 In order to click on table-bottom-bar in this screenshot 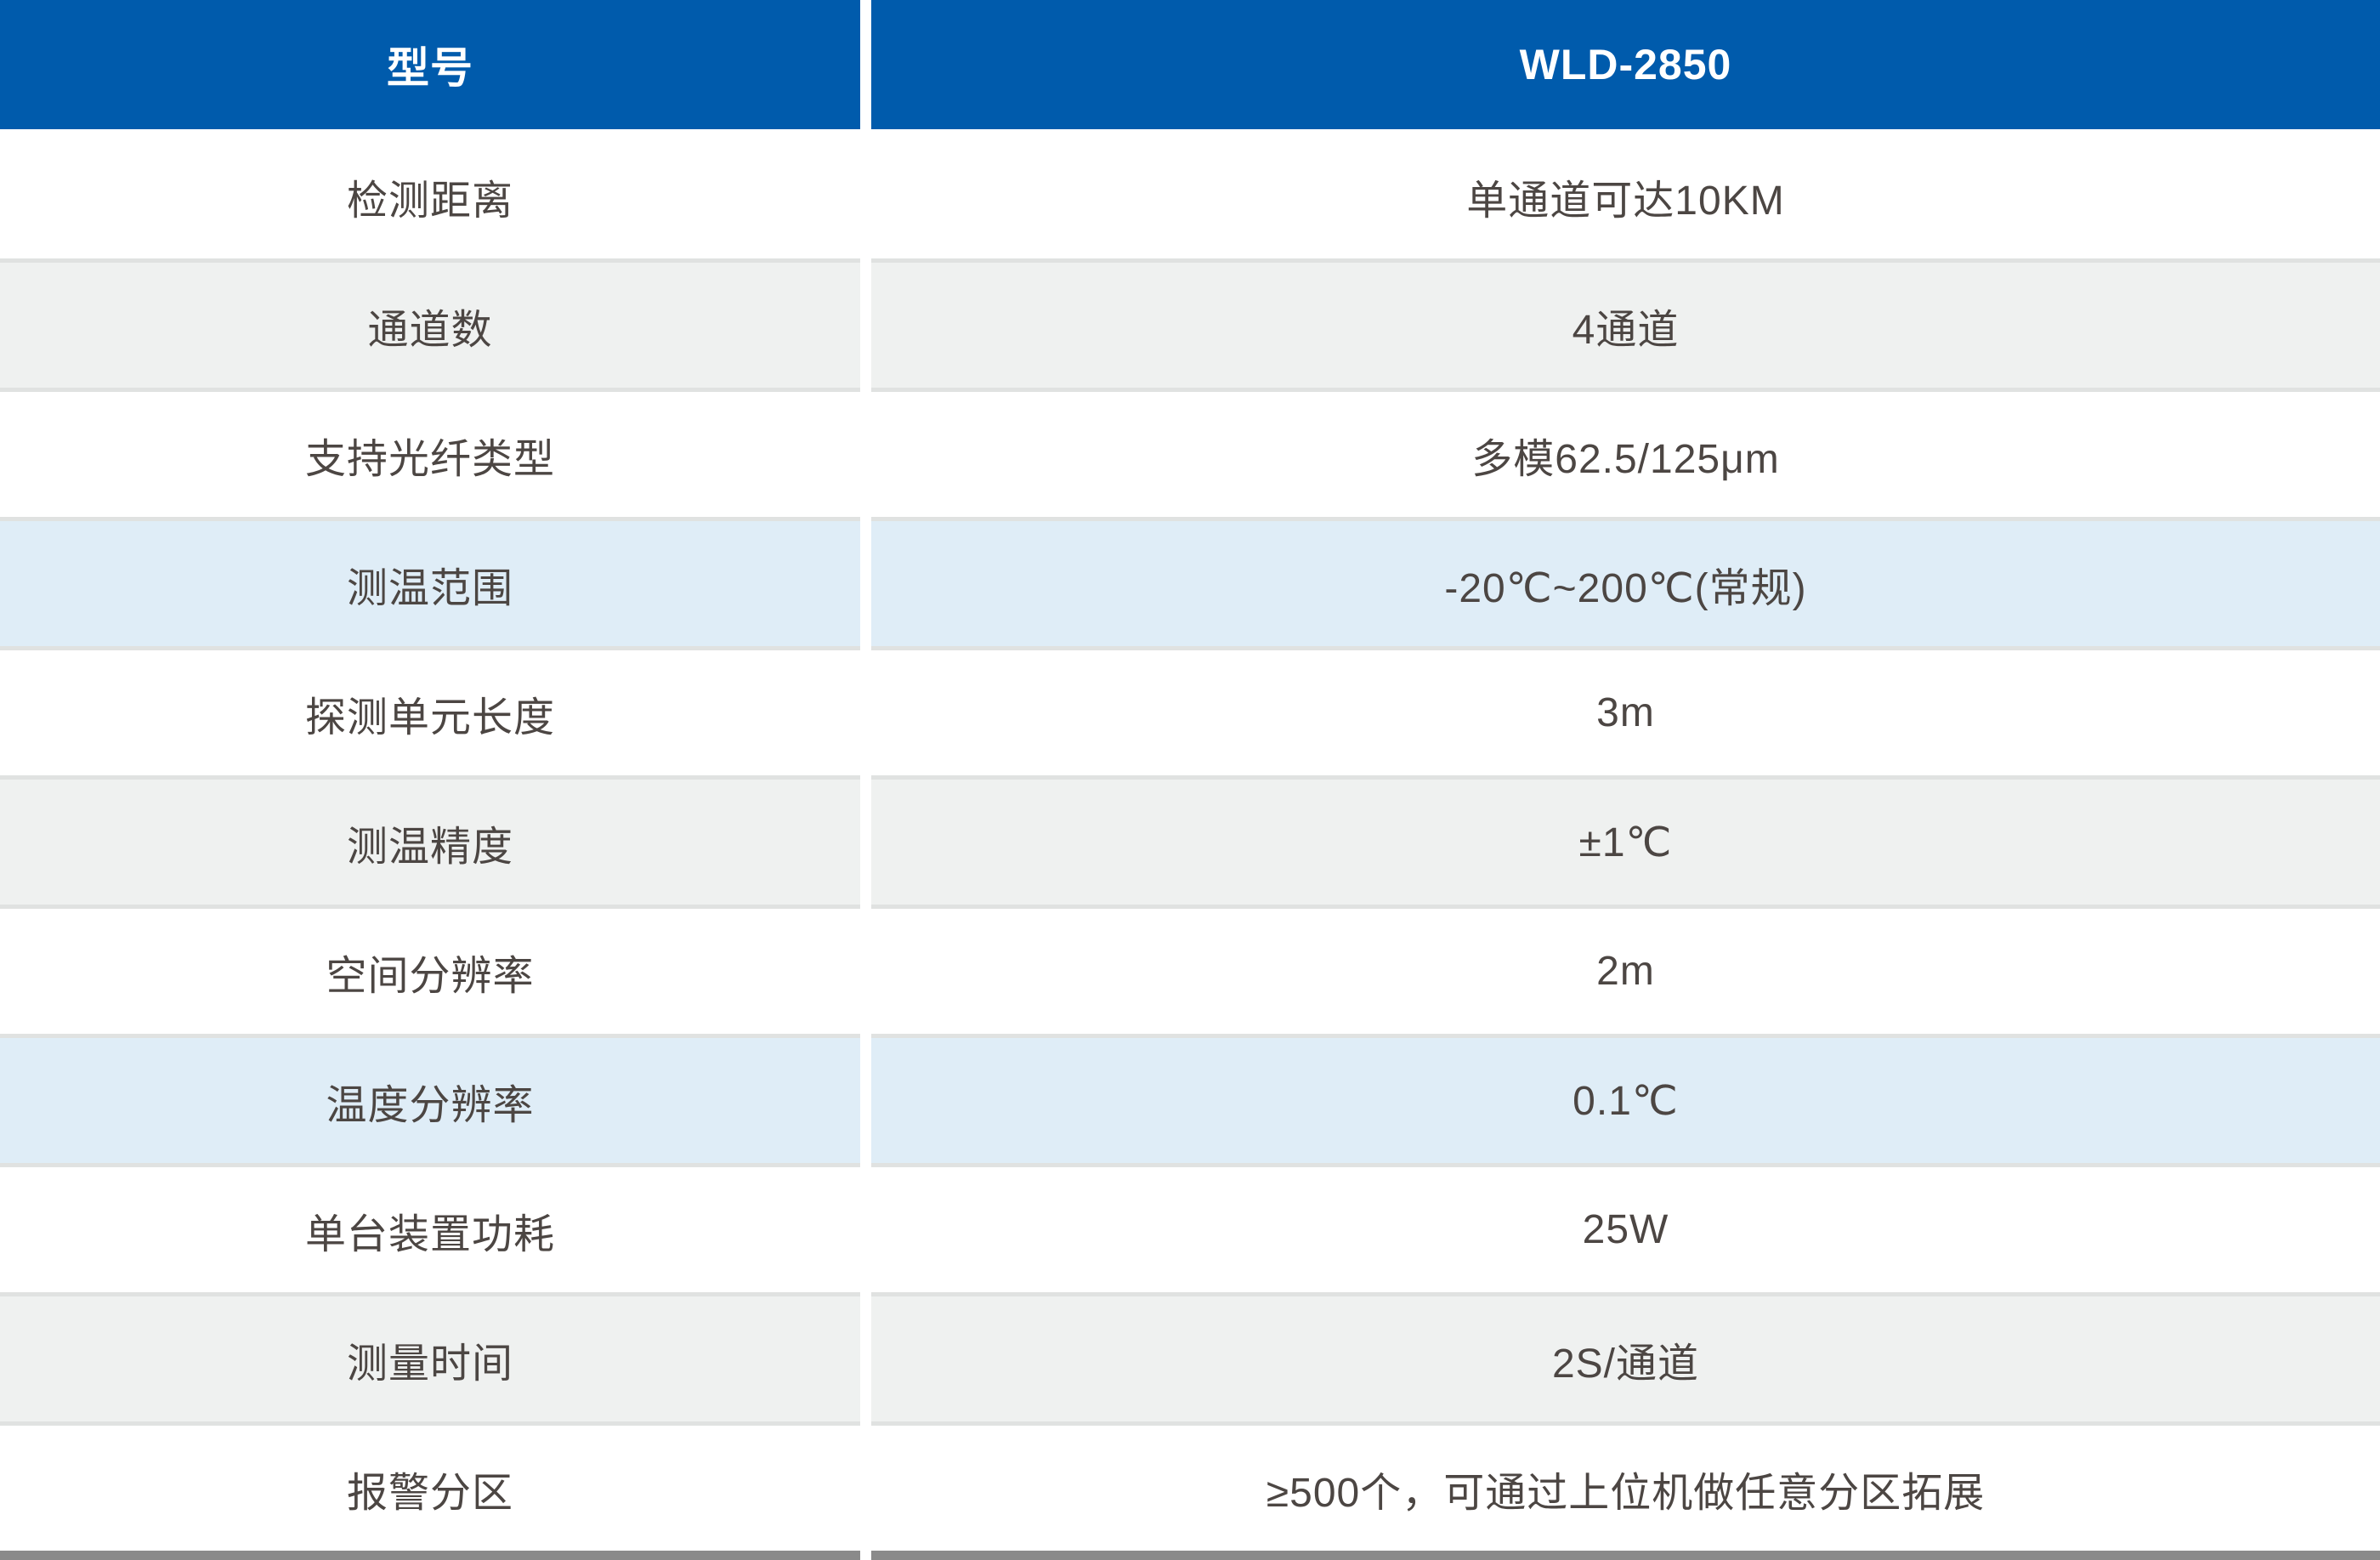, I will do `click(1190, 1556)`.